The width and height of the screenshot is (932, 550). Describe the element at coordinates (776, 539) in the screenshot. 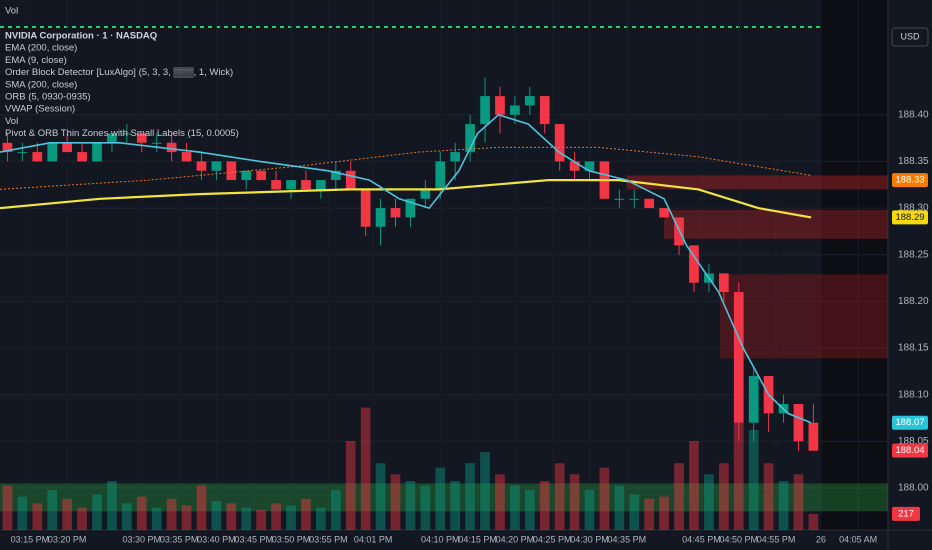

I see `x-tick-label: 04:55 PM` at that location.